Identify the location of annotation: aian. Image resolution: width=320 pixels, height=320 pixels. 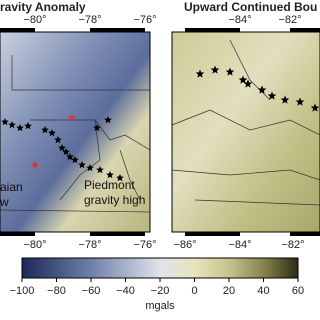
(11, 187).